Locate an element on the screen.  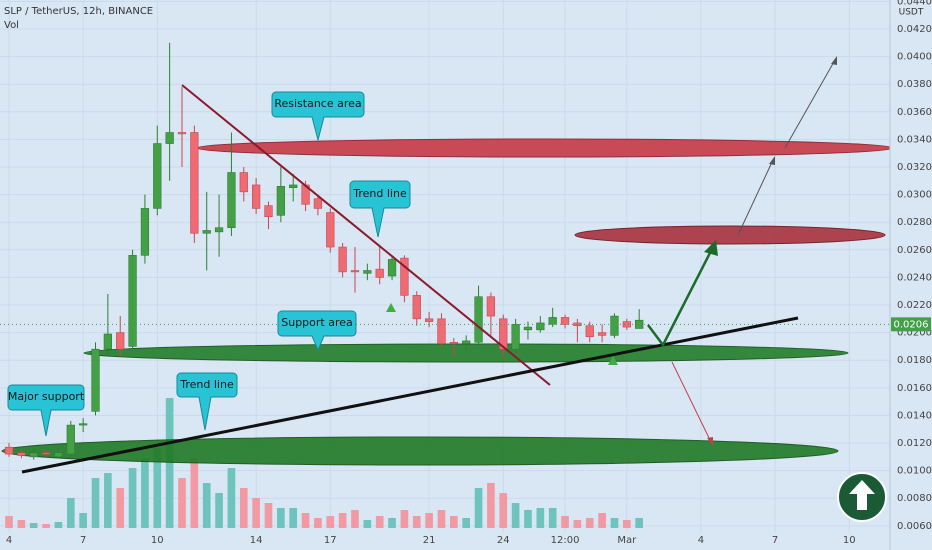
x-tick-label: 14 is located at coordinates (256, 540).